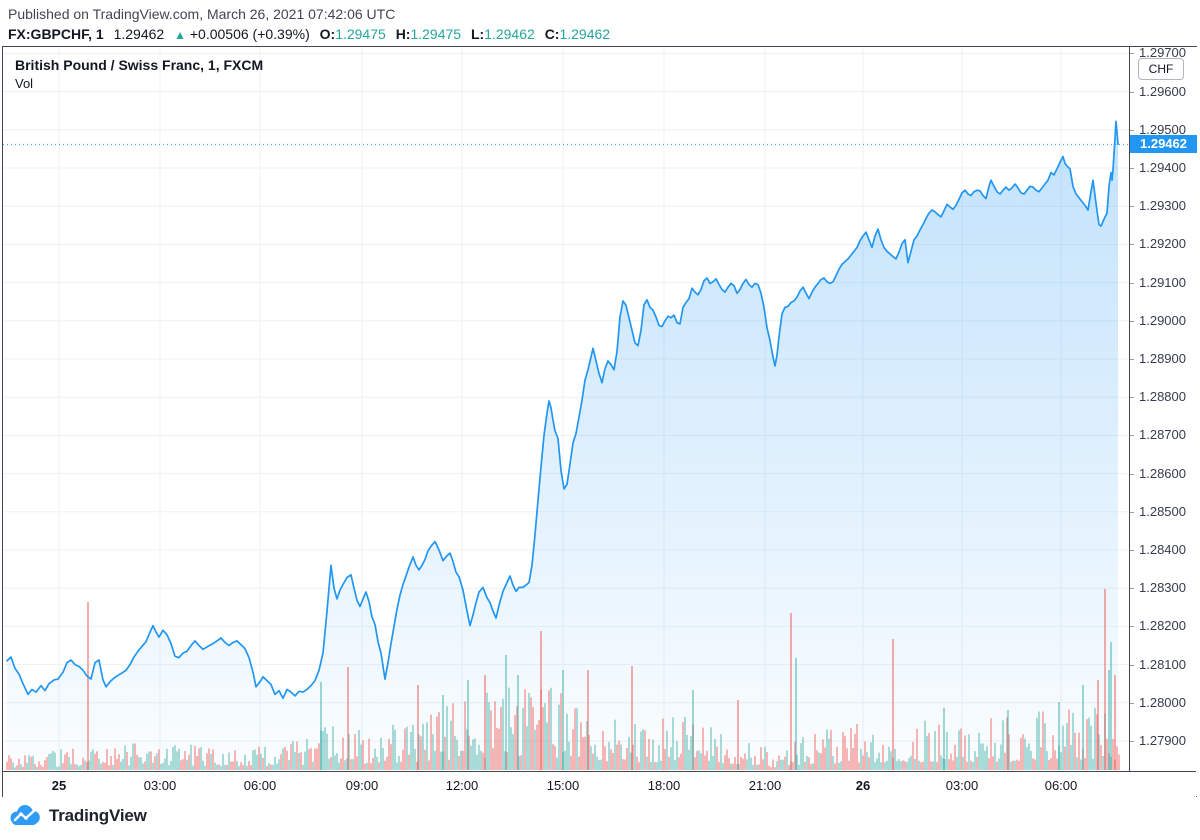 Image resolution: width=1200 pixels, height=840 pixels. What do you see at coordinates (59, 785) in the screenshot?
I see `time-axis-label: 25` at bounding box center [59, 785].